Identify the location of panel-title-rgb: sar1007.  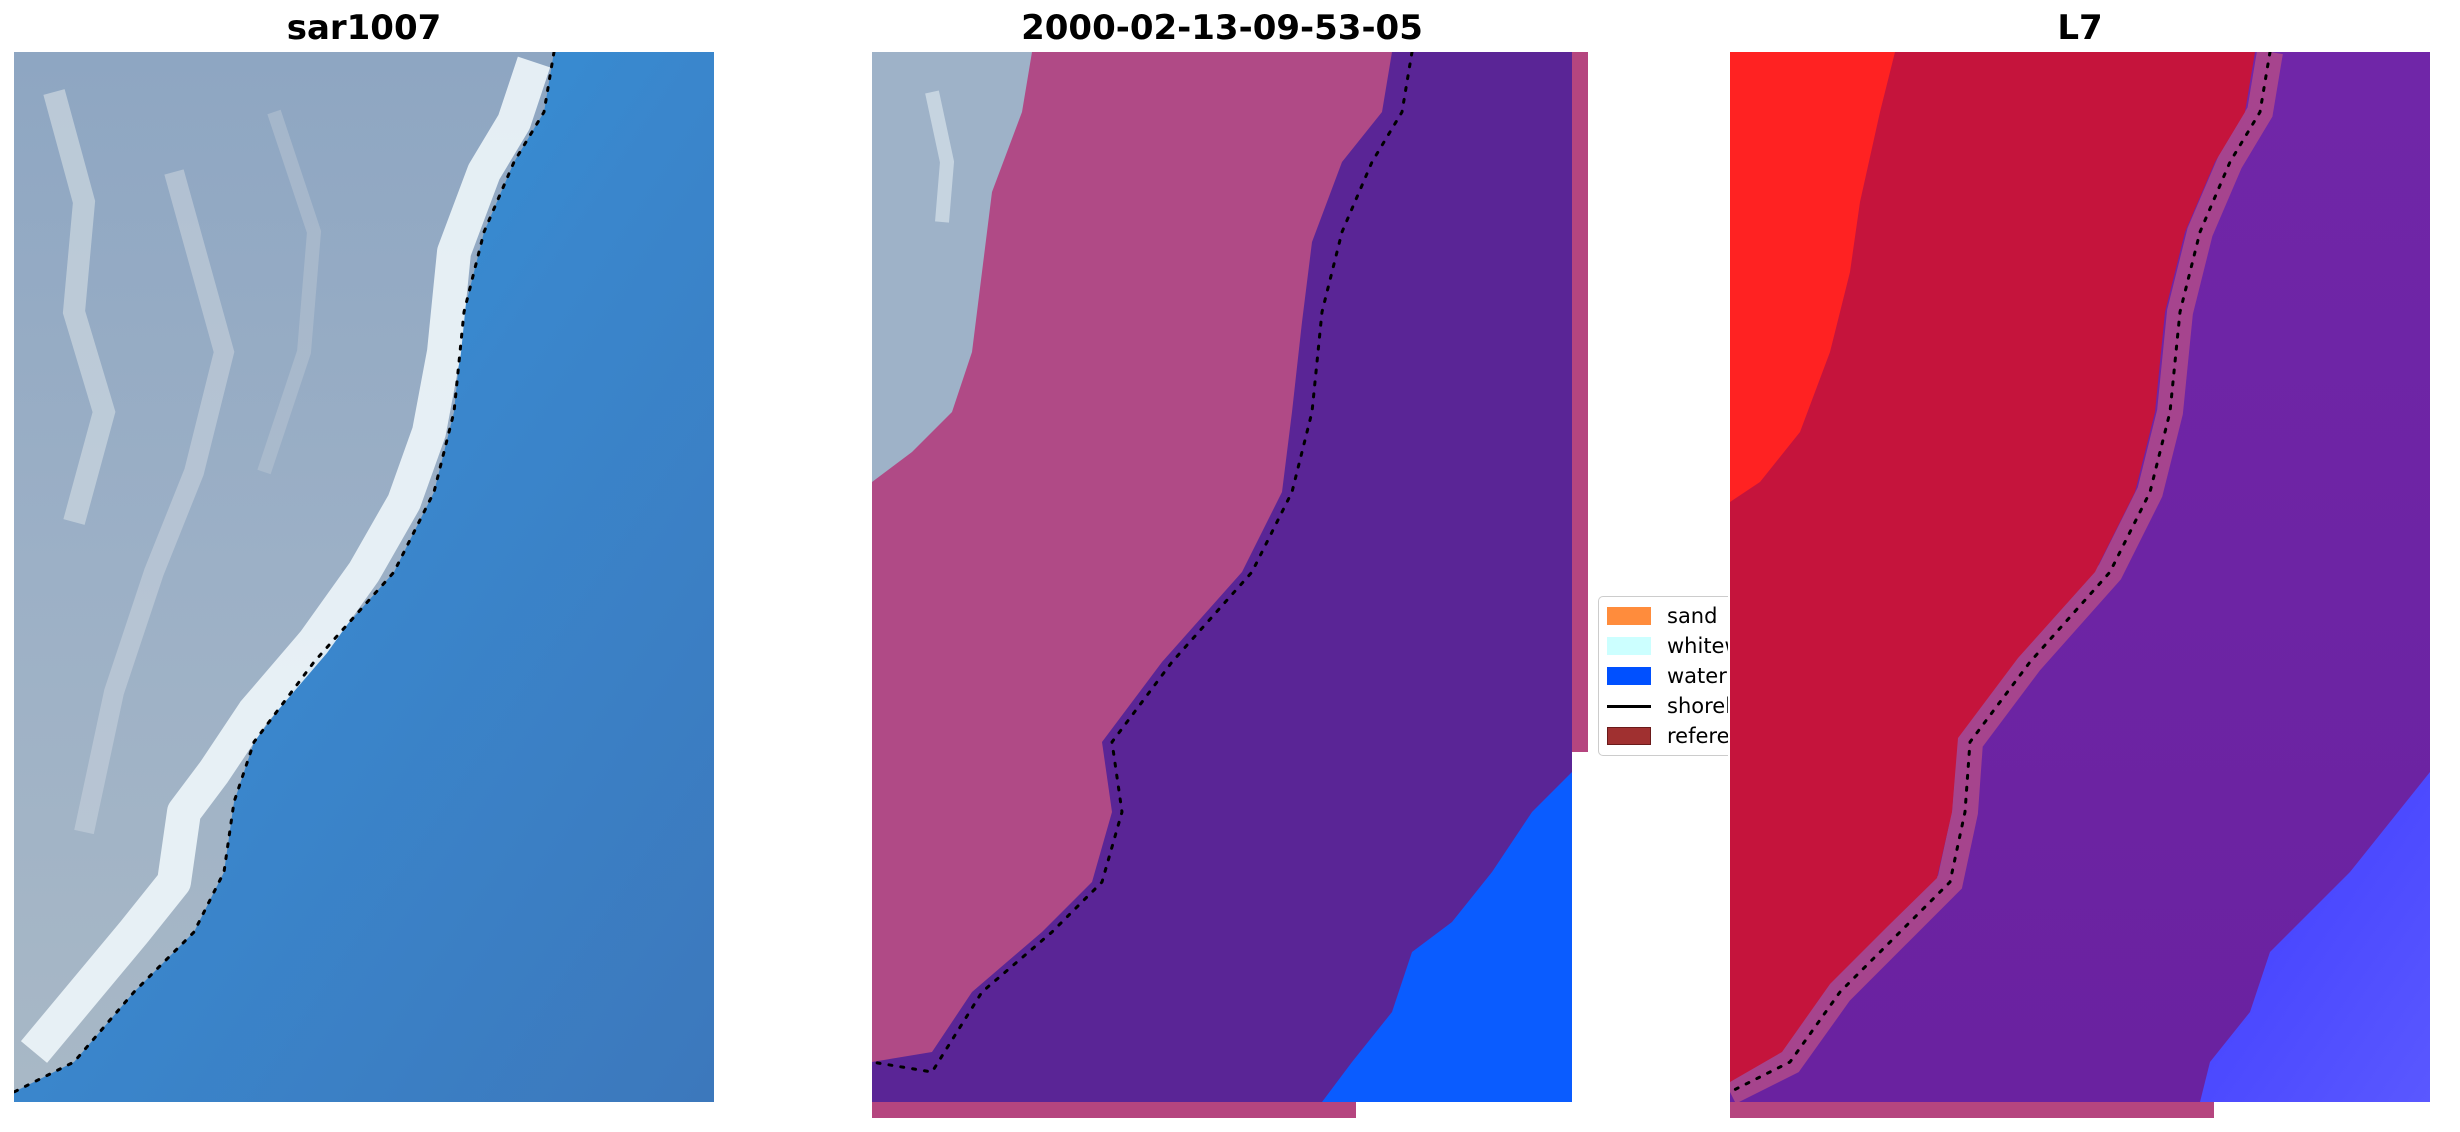
(364, 28).